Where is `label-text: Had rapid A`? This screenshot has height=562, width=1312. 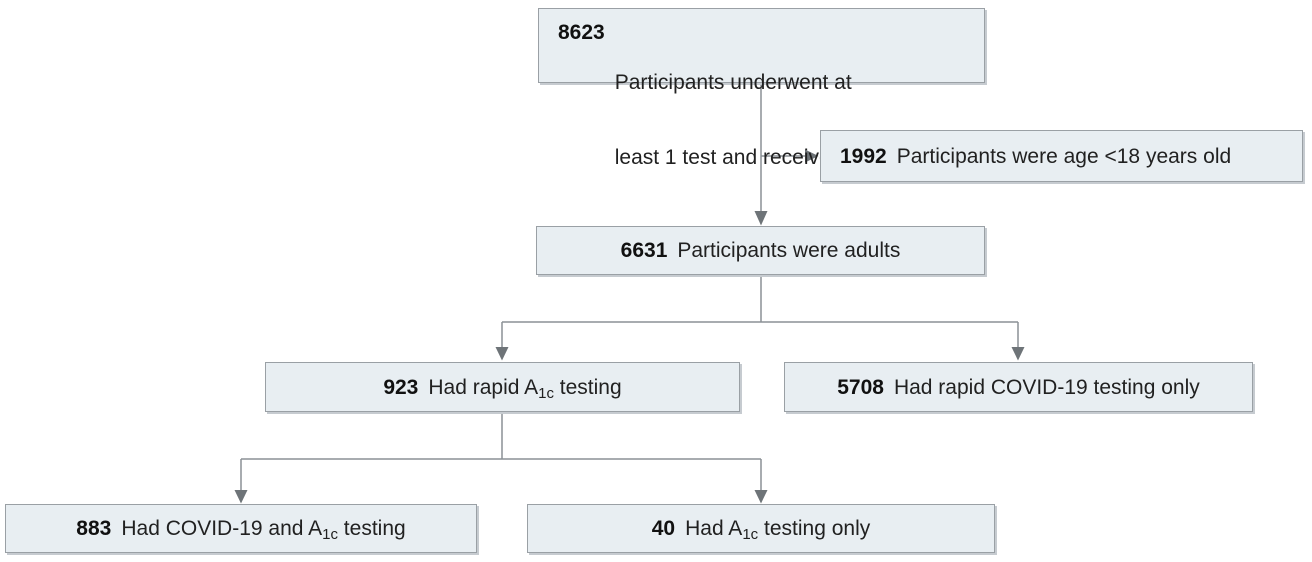 label-text: Had rapid A is located at coordinates (483, 387).